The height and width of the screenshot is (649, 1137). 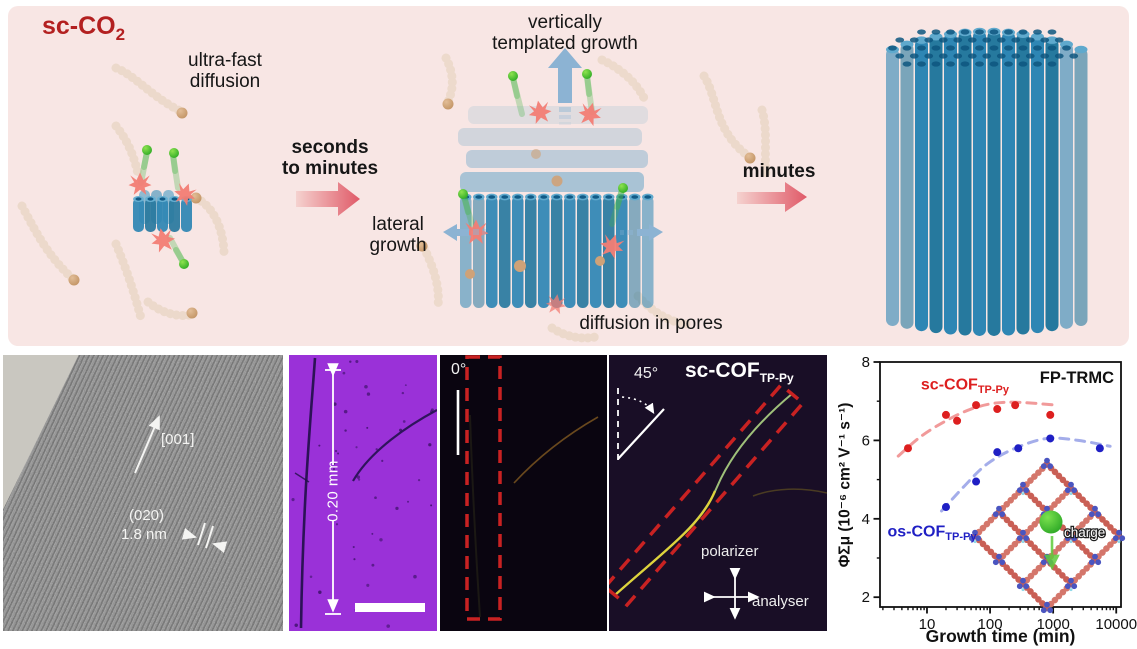 I want to click on ultrafast-diffusion-label: ultra-fast diffusion, so click(x=225, y=71).